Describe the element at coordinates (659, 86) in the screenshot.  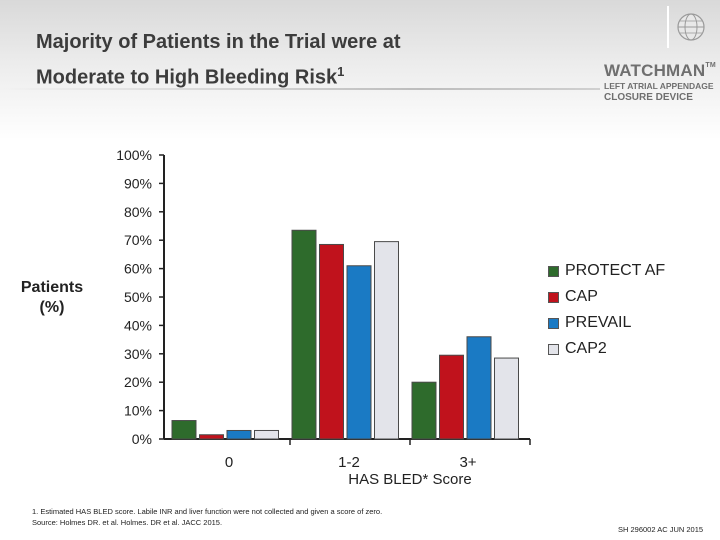
I see `brand-subtitle-1: LEFT ATRIAL APPENDAGE` at that location.